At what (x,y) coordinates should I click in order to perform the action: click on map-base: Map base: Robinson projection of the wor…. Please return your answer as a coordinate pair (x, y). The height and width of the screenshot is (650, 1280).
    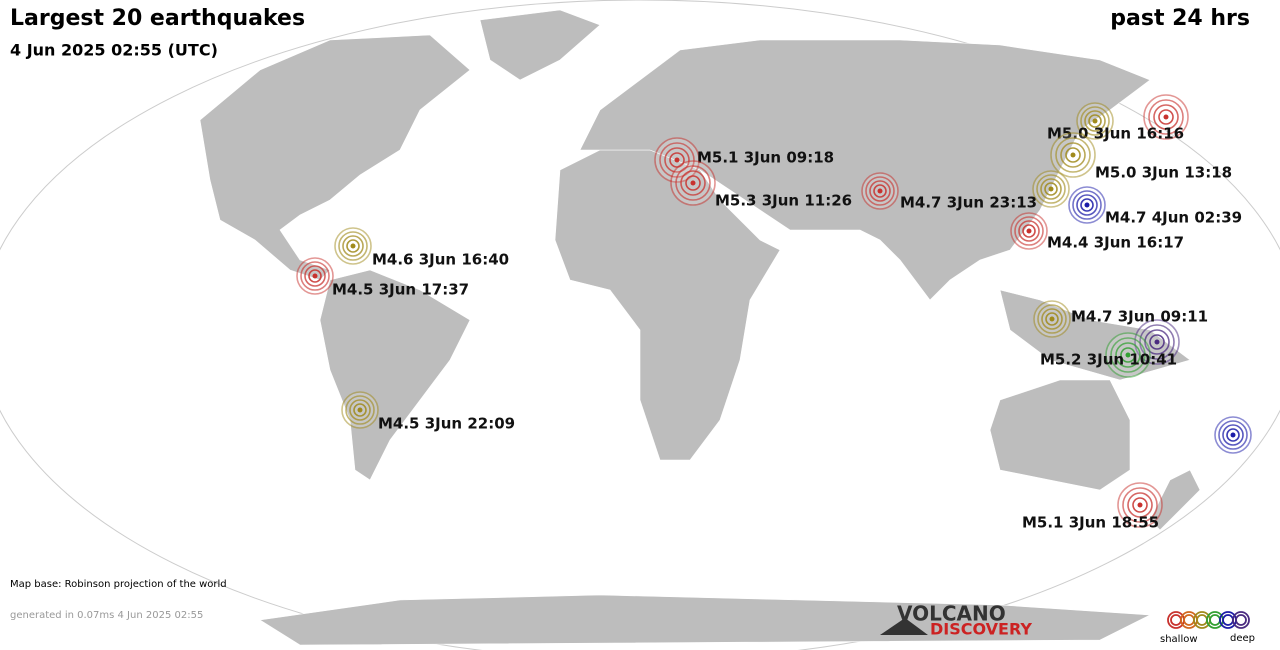
    Looking at the image, I should click on (118, 584).